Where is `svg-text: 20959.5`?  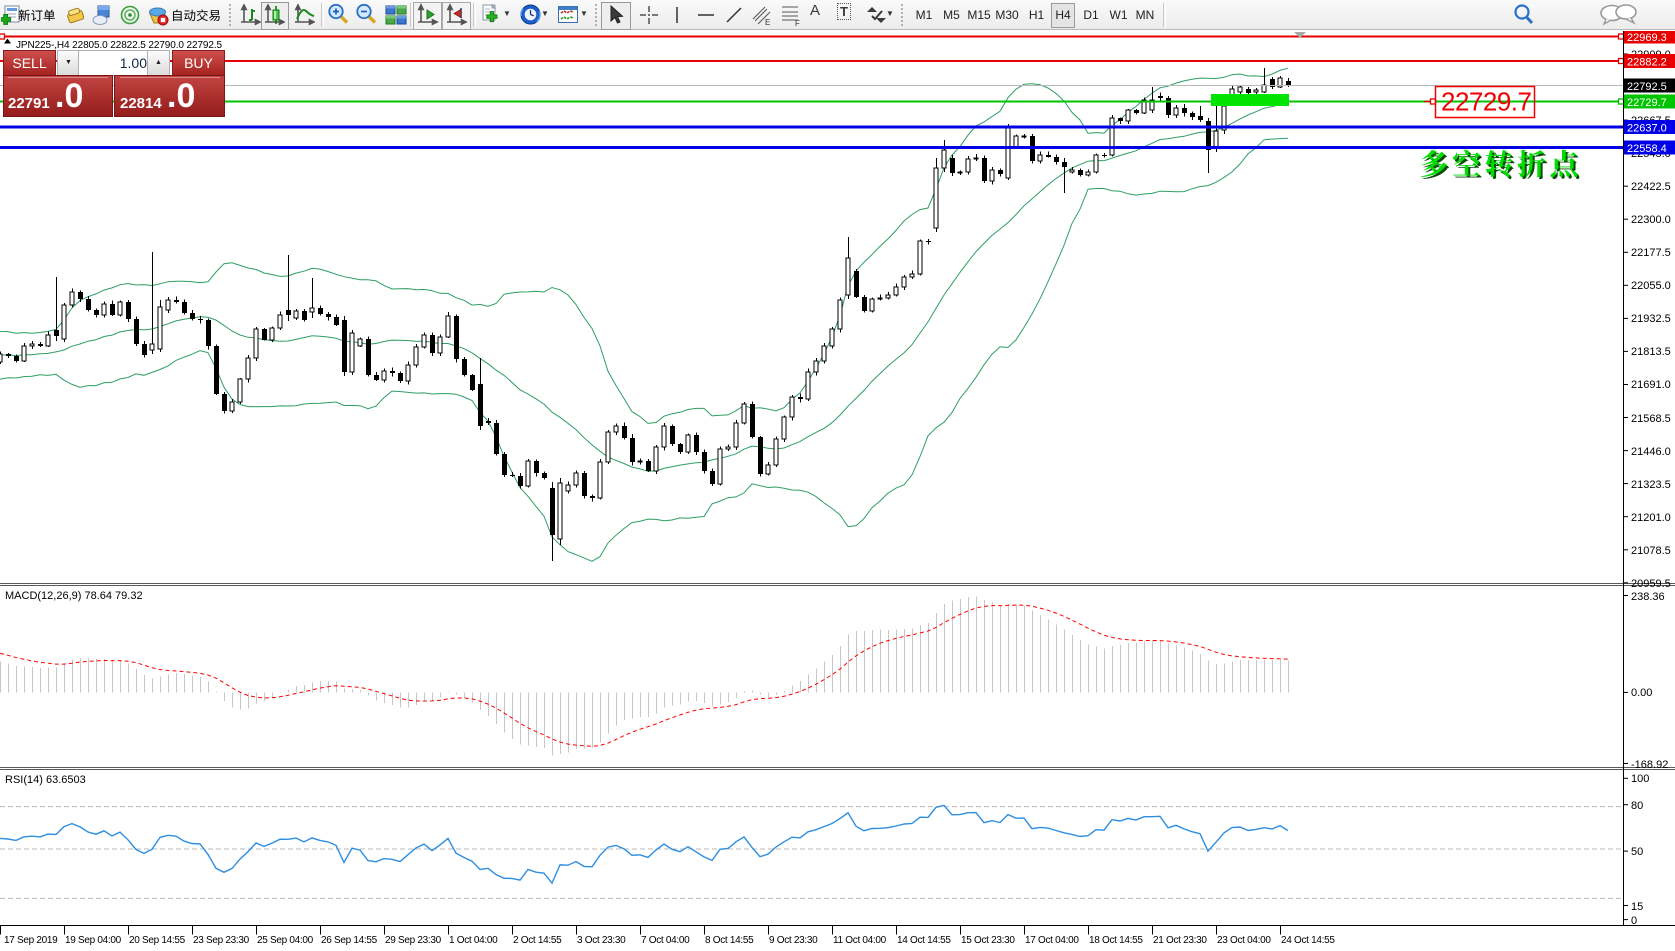 svg-text: 20959.5 is located at coordinates (1651, 584).